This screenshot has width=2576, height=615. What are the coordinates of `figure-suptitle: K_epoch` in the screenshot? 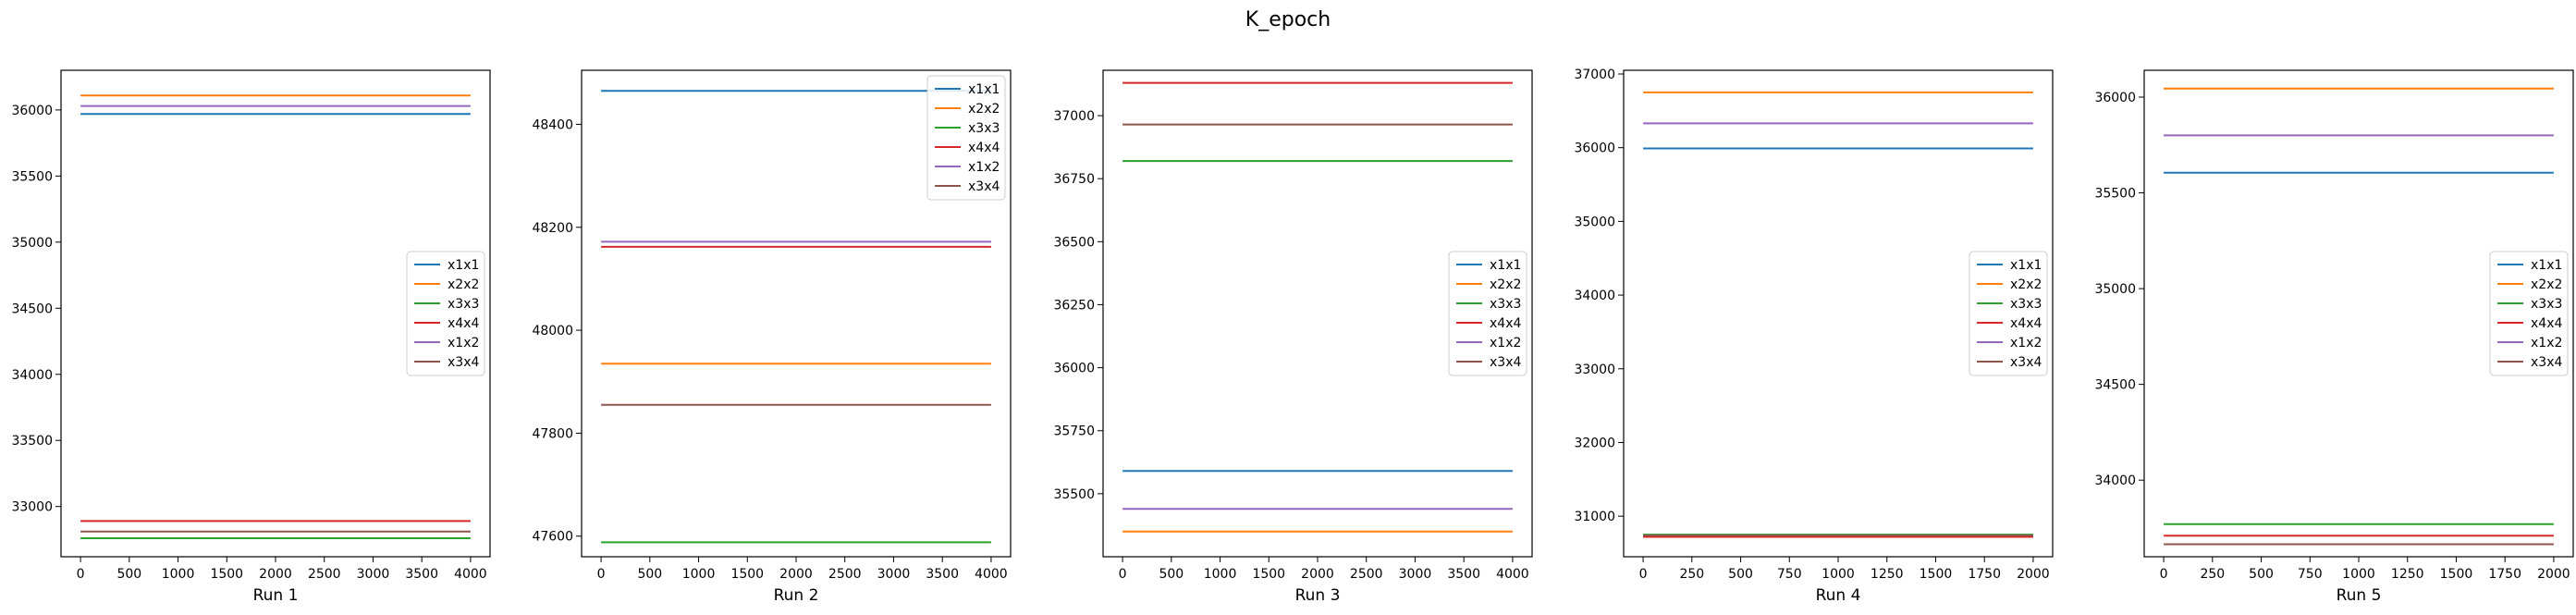 It's located at (1288, 19).